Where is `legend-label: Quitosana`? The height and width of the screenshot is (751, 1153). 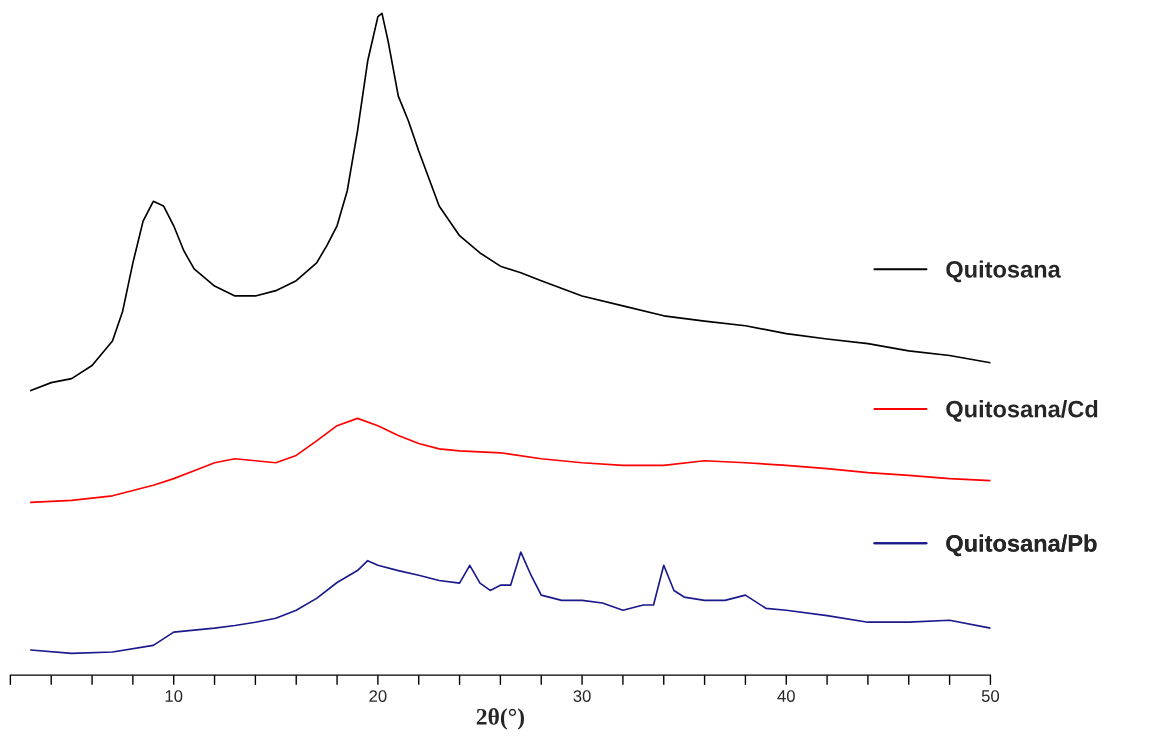
legend-label: Quitosana is located at coordinates (1003, 271).